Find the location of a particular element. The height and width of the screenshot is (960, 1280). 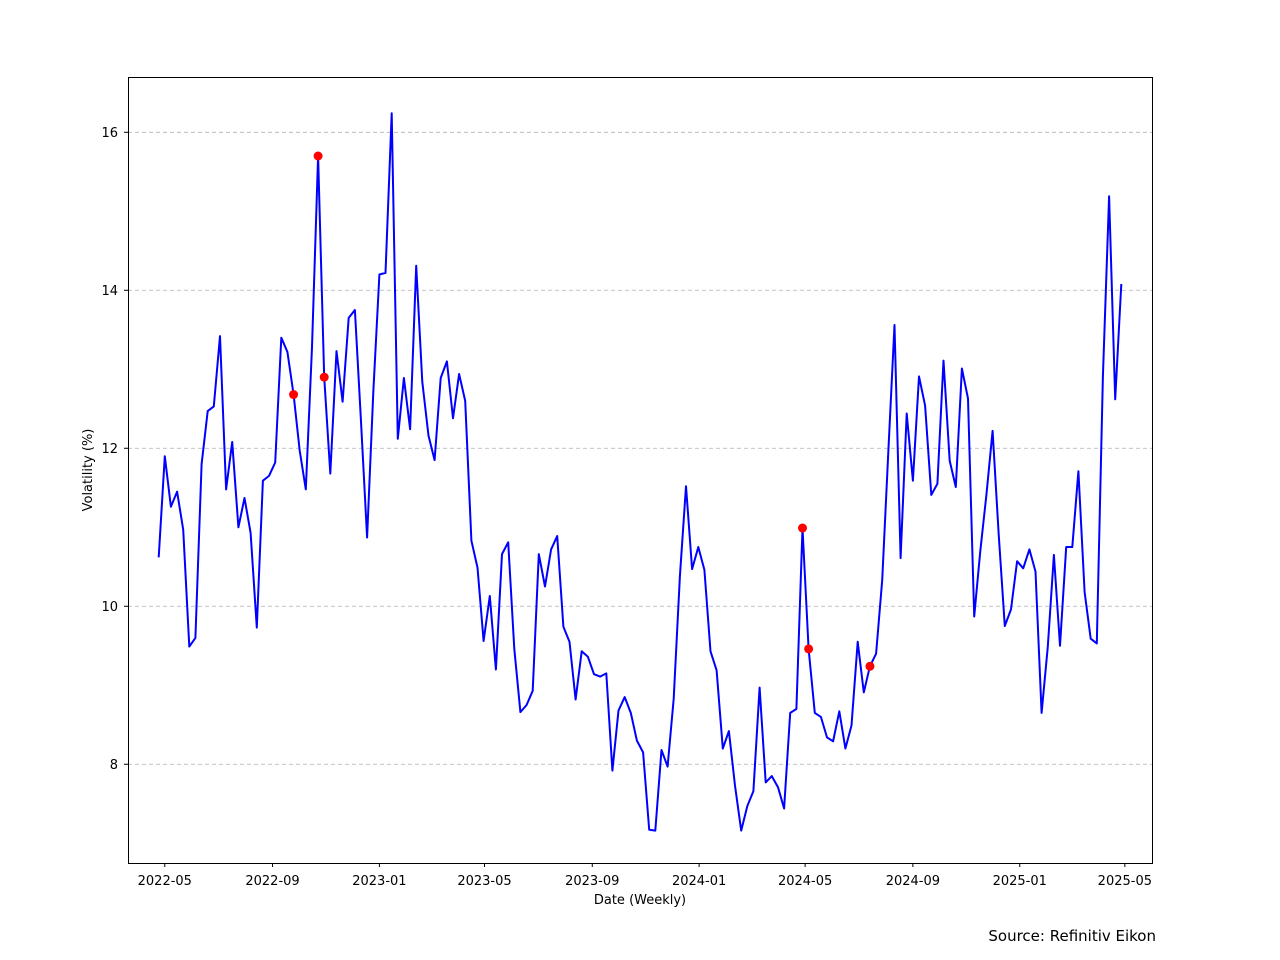

y-tick-label: 14 is located at coordinates (109, 291).